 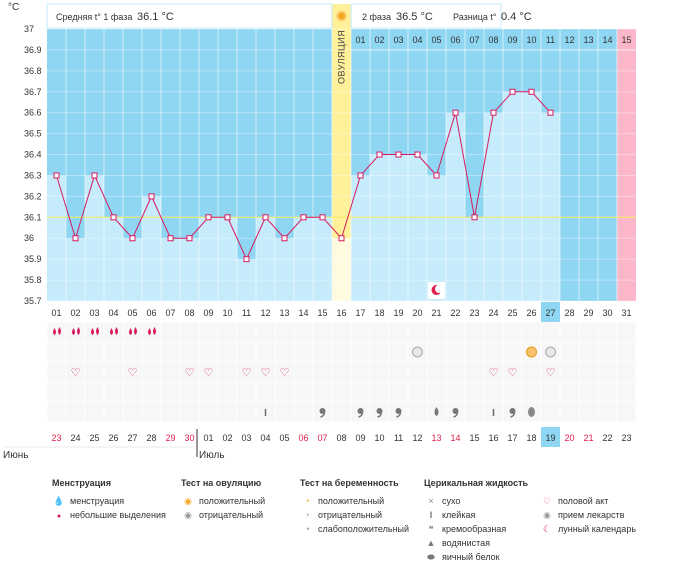 I want to click on cycle-day-top-label: 11, so click(x=550, y=40).